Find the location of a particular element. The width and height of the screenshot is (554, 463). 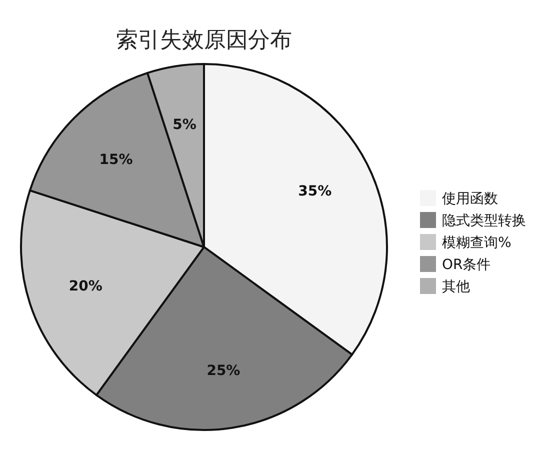

legend-label: 其他 is located at coordinates (456, 287).